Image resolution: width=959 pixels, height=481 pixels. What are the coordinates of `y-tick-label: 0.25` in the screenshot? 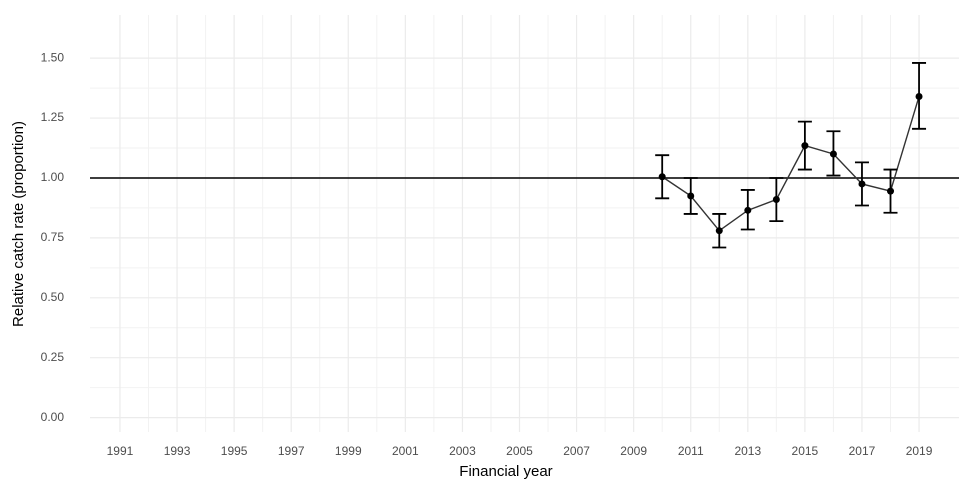 It's located at (53, 357).